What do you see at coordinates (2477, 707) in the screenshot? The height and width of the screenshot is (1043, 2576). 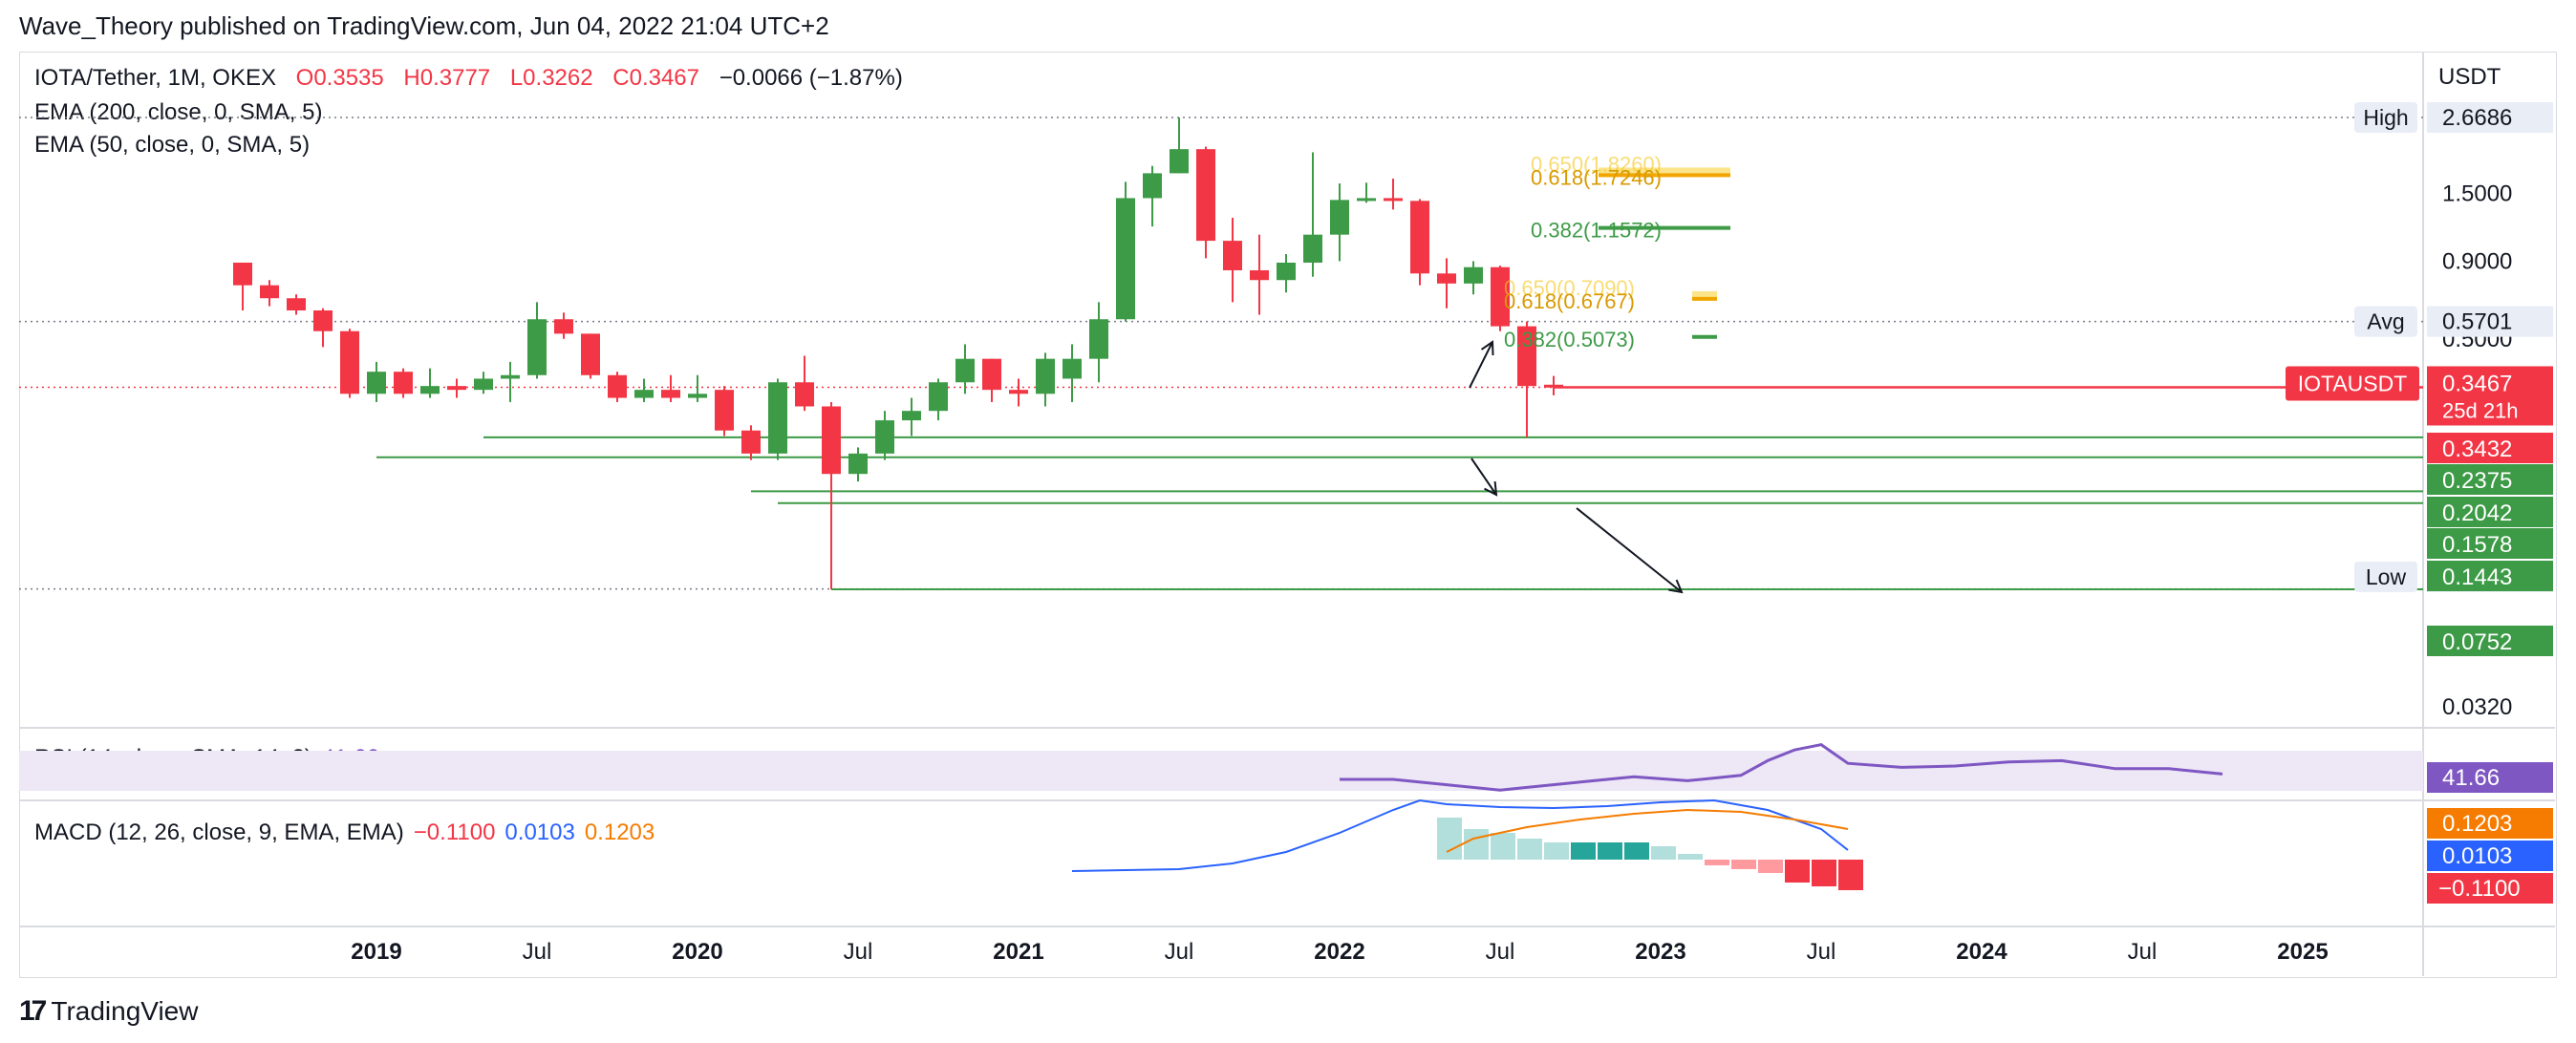 I see `price-axis-tick: 0.0320` at bounding box center [2477, 707].